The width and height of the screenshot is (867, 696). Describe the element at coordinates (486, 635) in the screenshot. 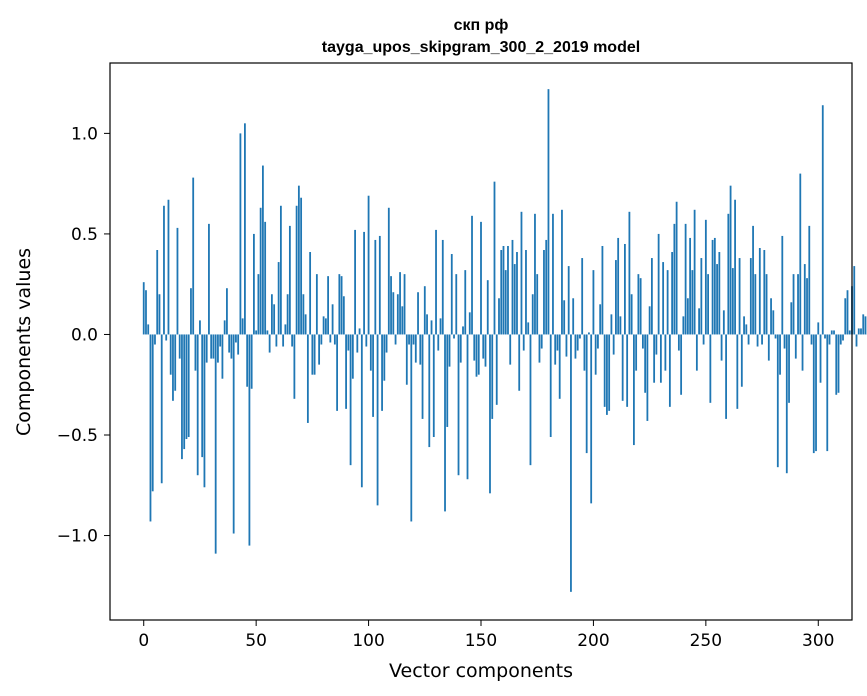

I see `x-axis-ticks: 0 50 100 150 200 250 300` at that location.